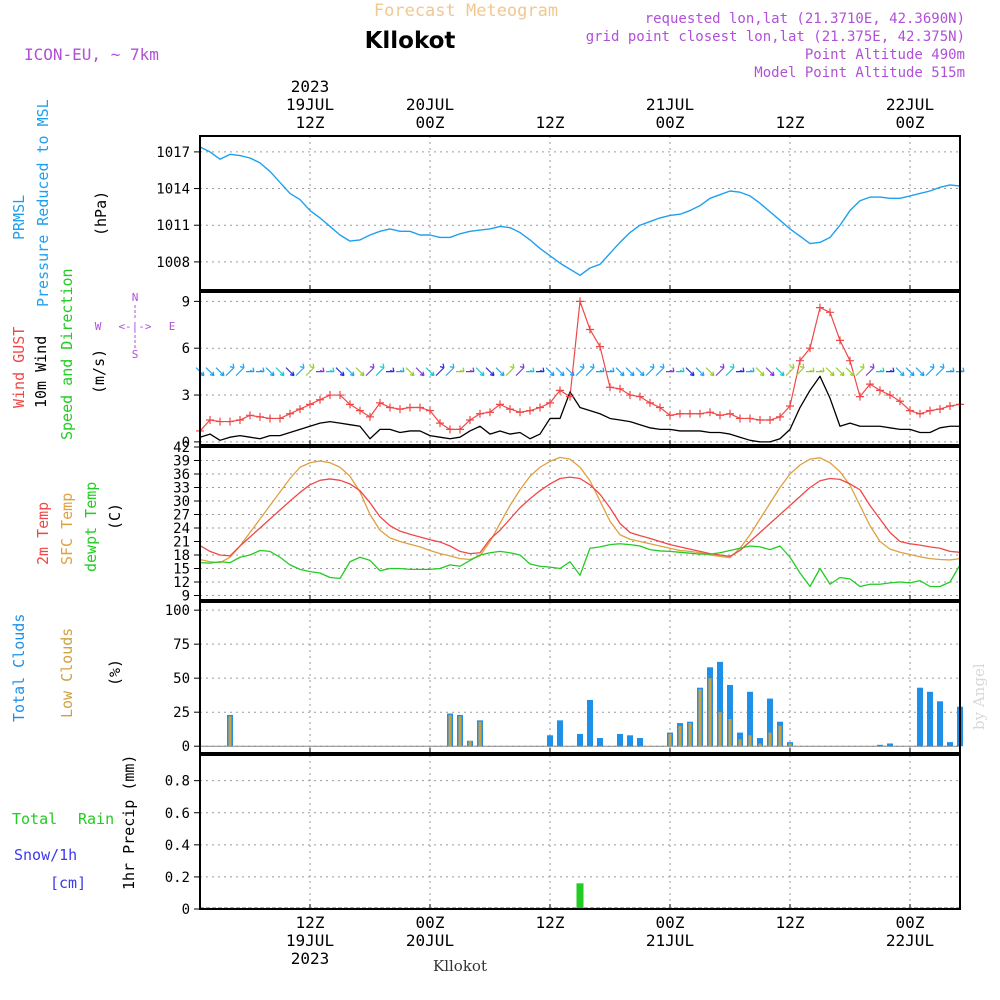 This screenshot has width=1000, height=1000. Describe the element at coordinates (91, 527) in the screenshot. I see `label-dewpt-temp: dewpt Temp` at that location.